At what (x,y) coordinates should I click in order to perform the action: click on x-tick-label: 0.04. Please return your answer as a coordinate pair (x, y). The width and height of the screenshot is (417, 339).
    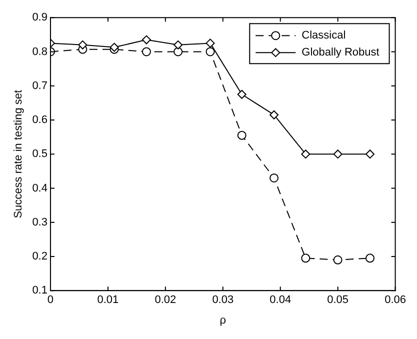
    Looking at the image, I should click on (281, 300).